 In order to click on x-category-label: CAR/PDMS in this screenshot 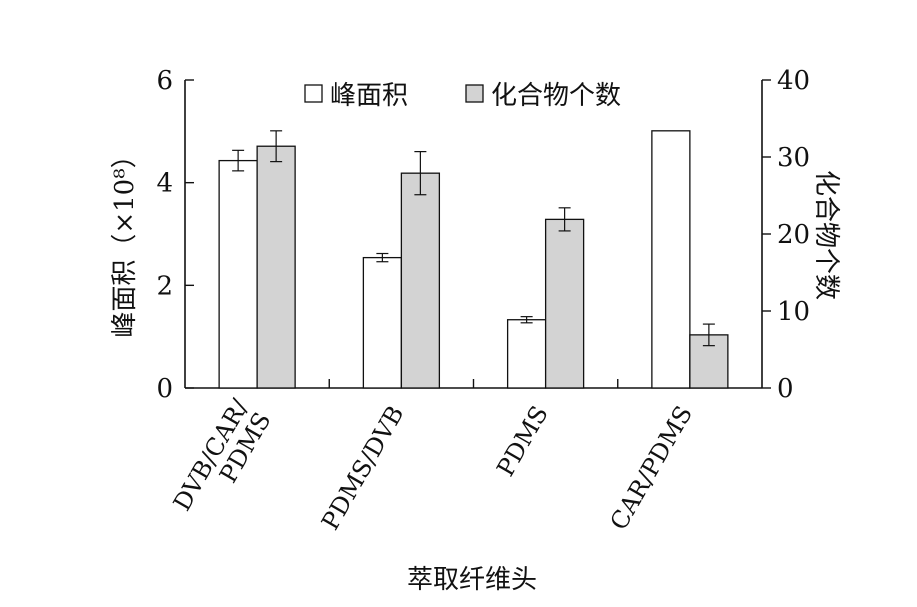, I will do `click(651, 468)`.